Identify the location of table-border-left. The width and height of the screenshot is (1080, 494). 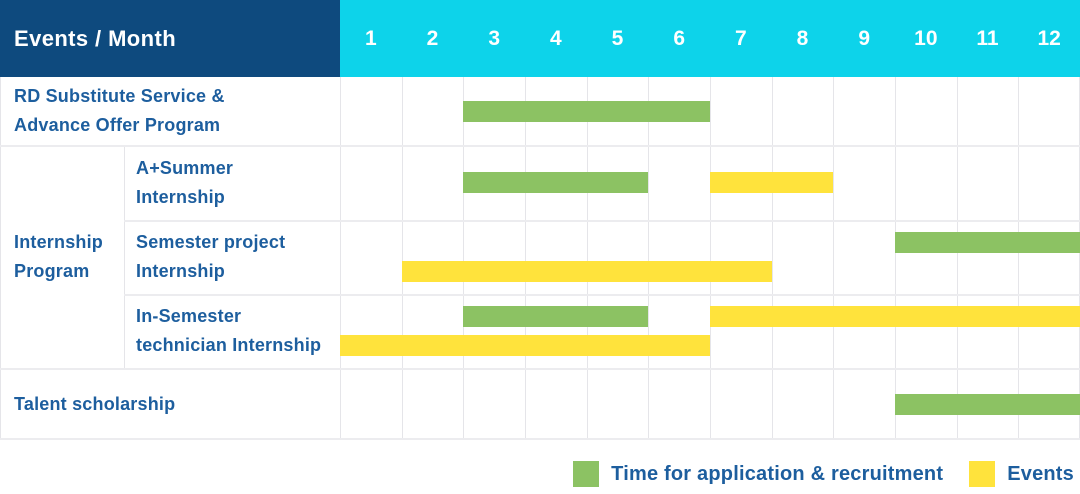
(0, 258).